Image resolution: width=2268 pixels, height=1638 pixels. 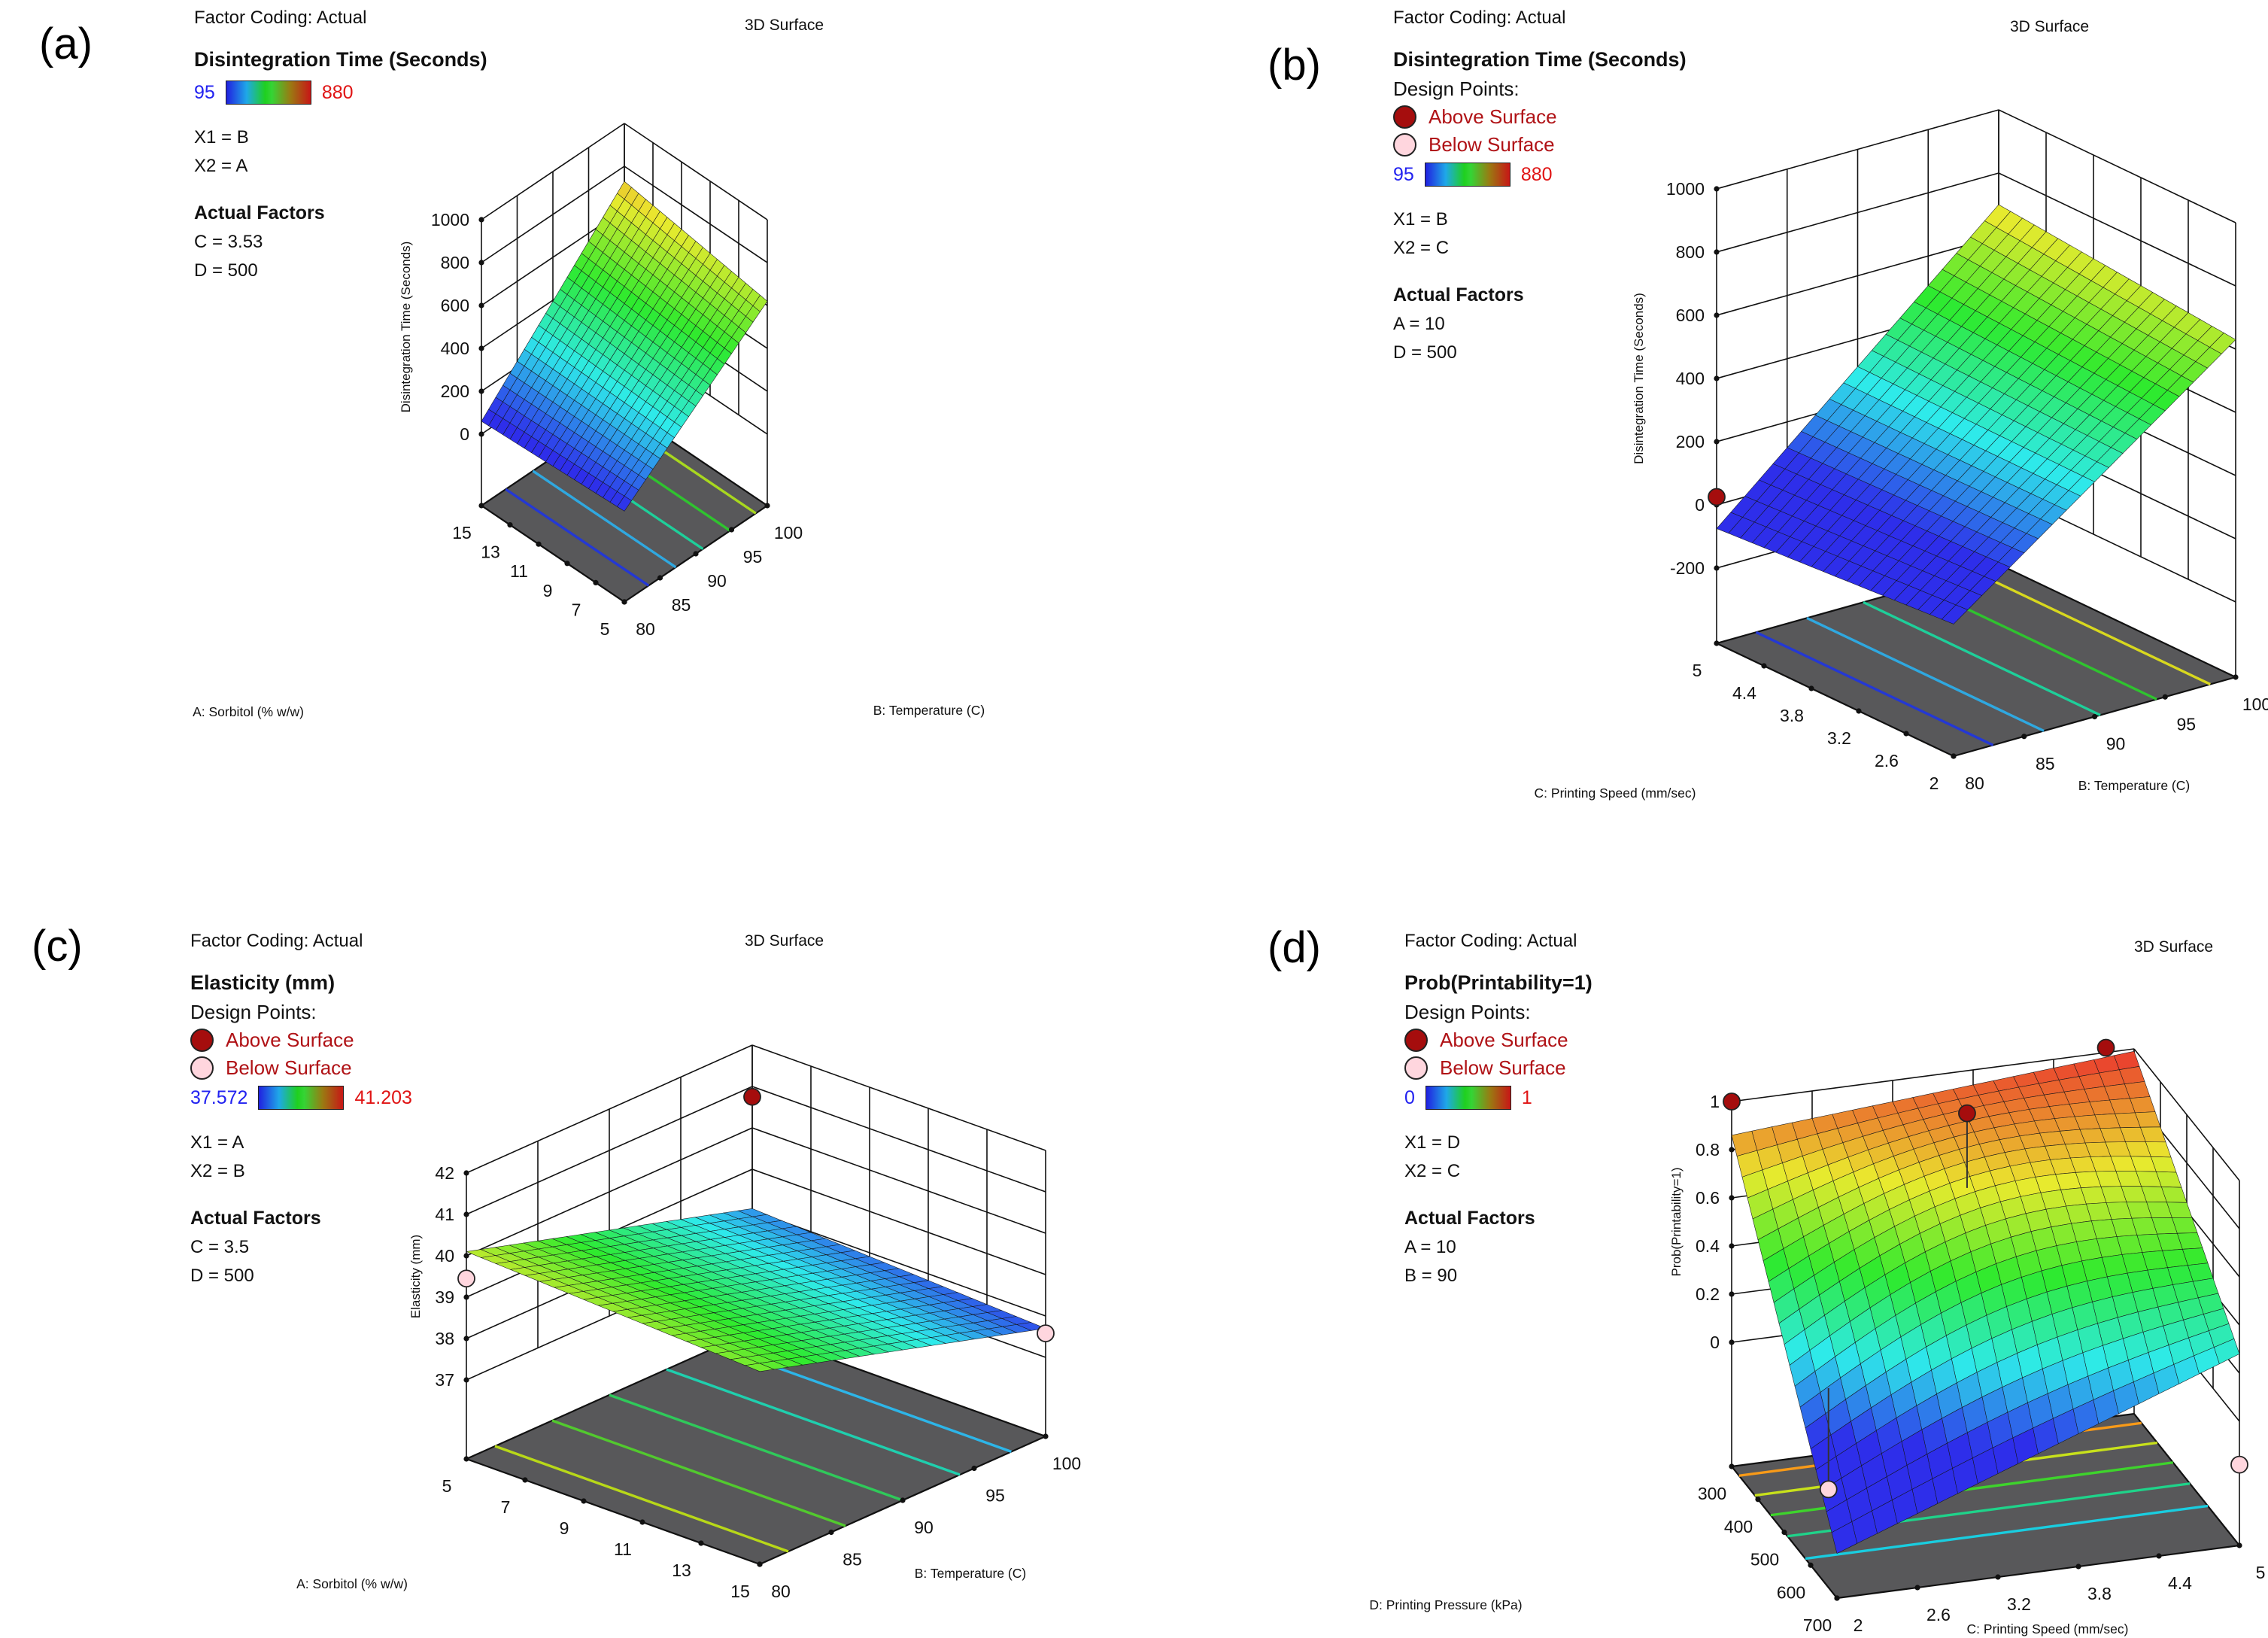 I want to click on svg-text: -200, so click(x=1687, y=568).